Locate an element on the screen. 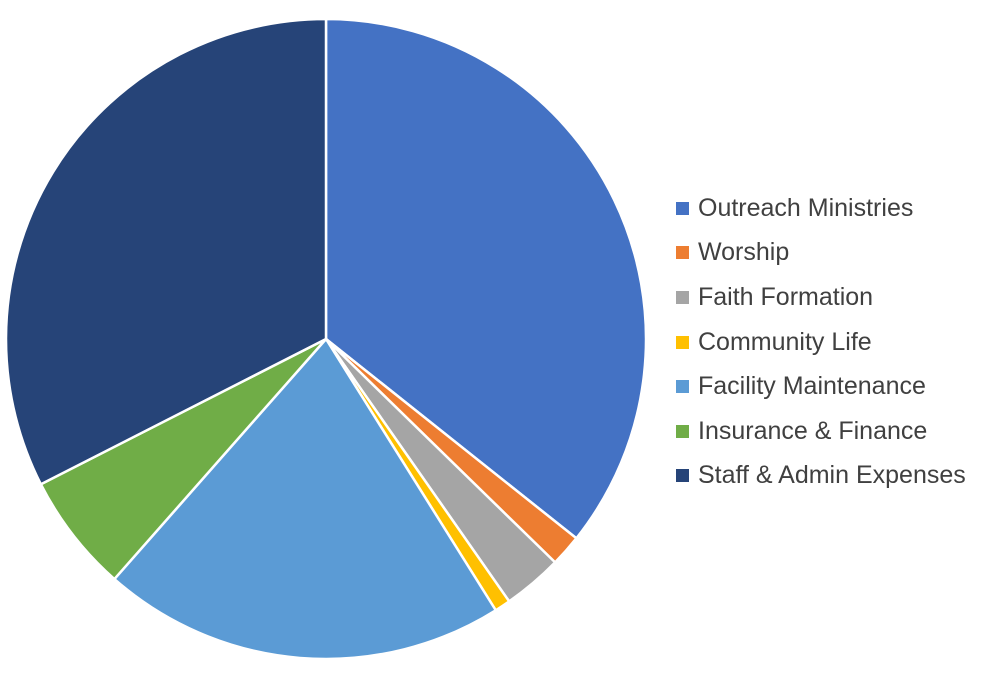 The image size is (985, 697). legend-label: Worship is located at coordinates (744, 252).